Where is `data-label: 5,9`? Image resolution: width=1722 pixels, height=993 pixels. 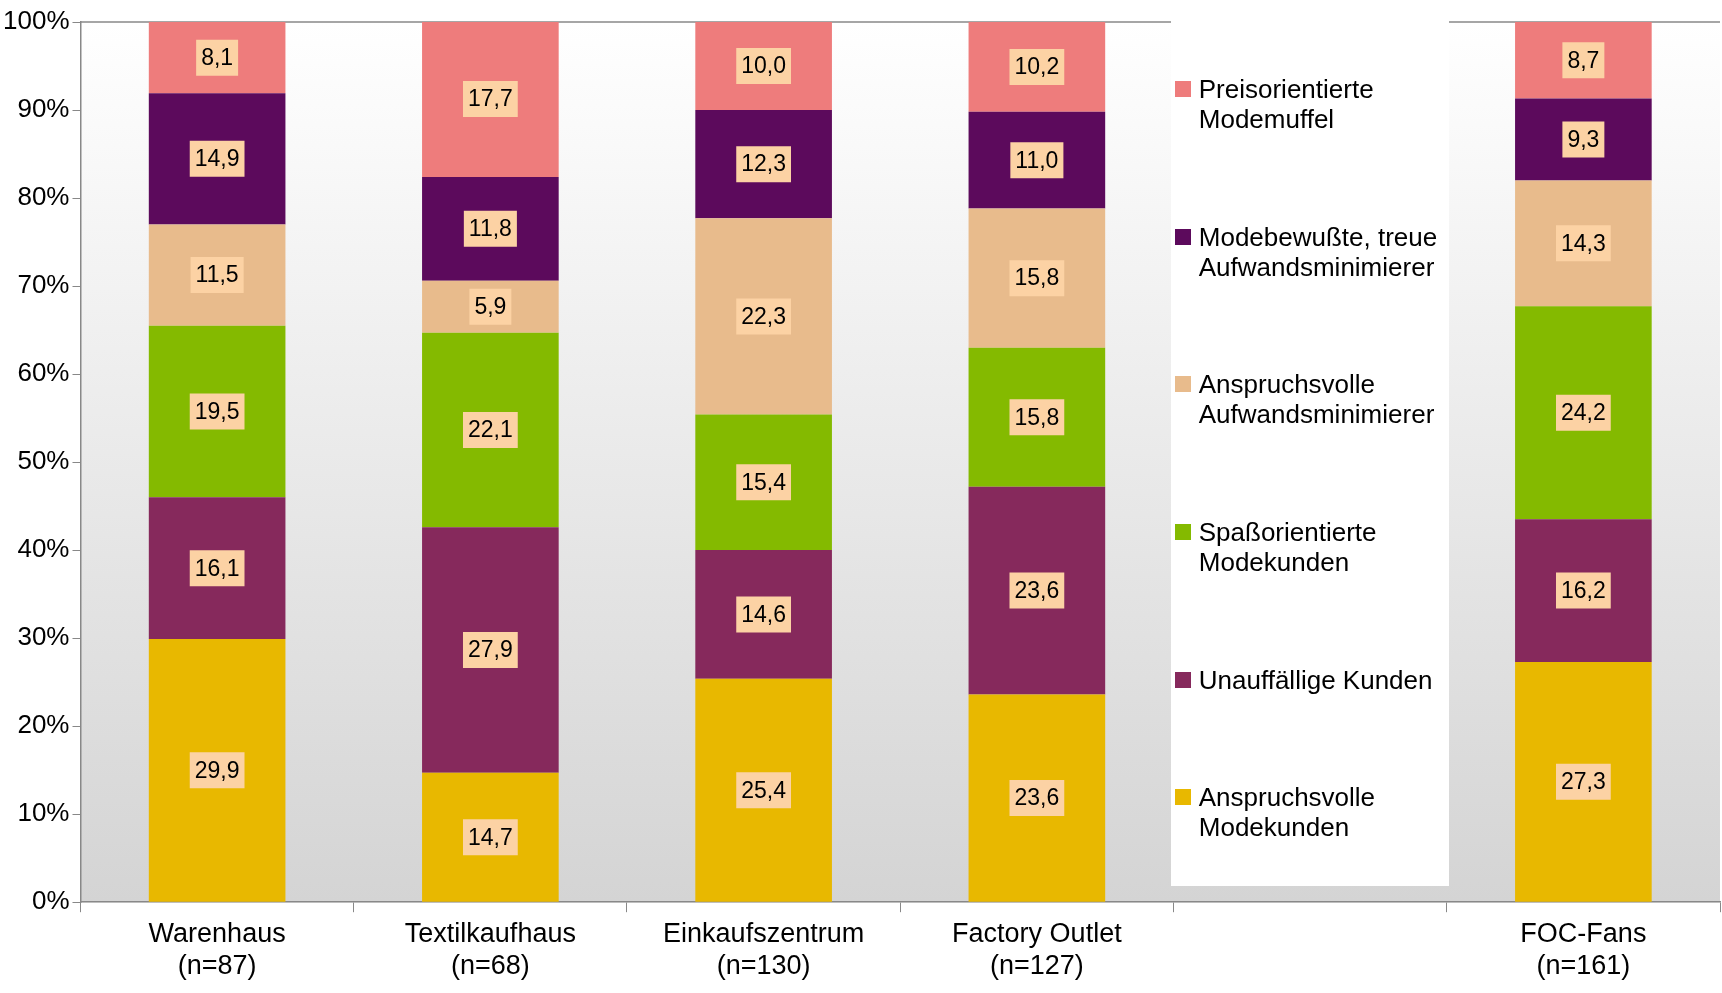 data-label: 5,9 is located at coordinates (490, 306).